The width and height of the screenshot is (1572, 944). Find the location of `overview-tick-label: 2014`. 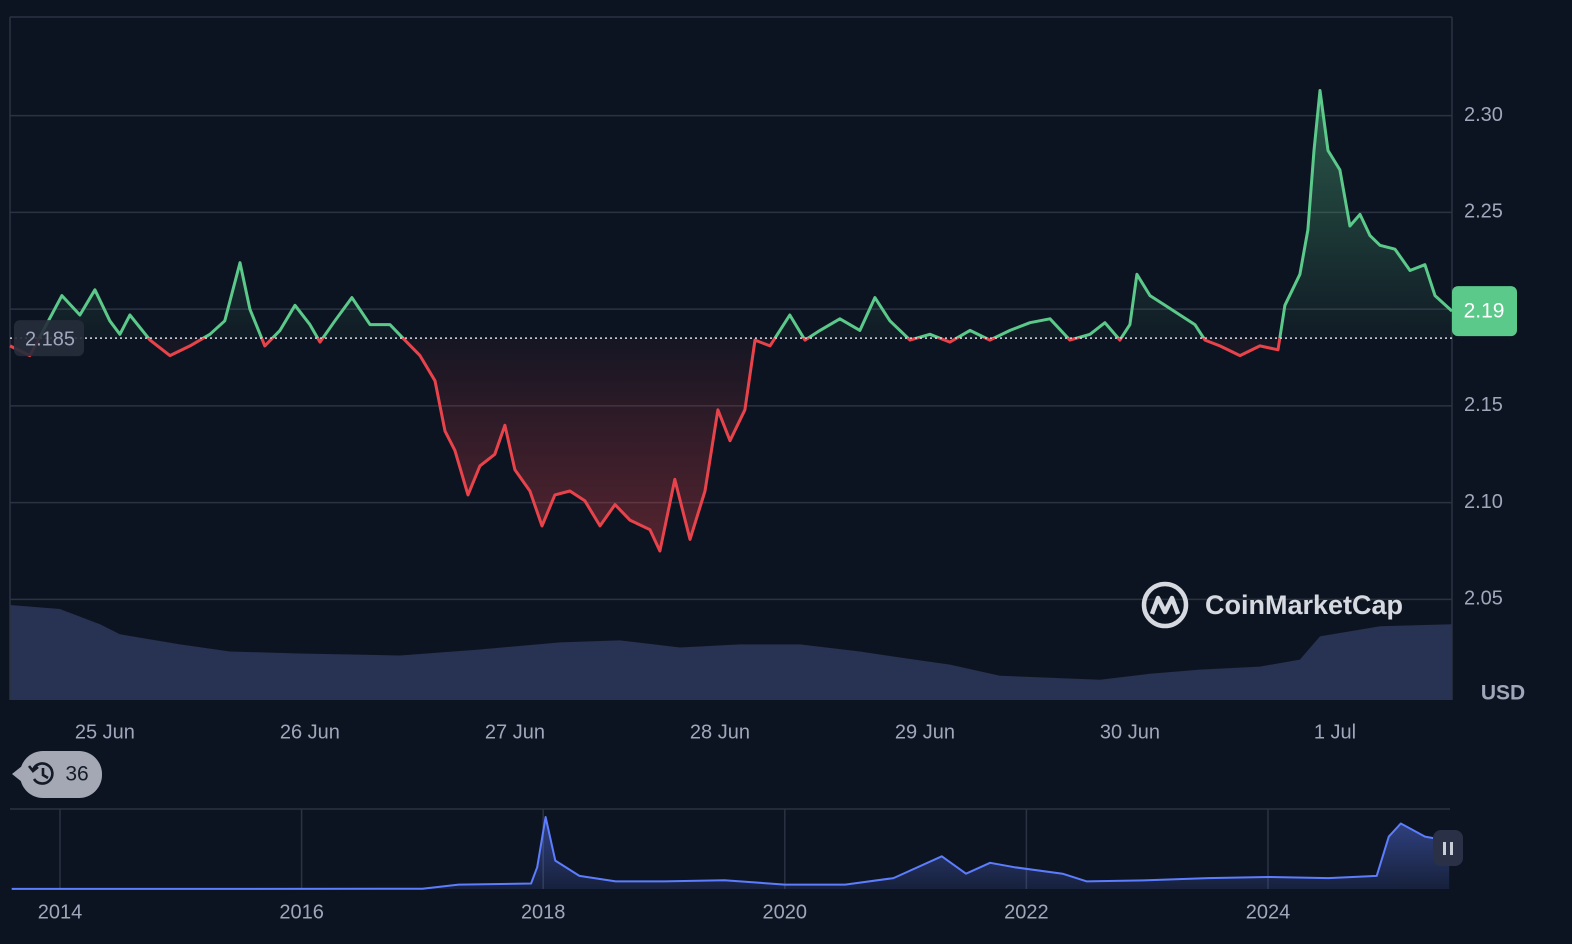

overview-tick-label: 2014 is located at coordinates (60, 912).